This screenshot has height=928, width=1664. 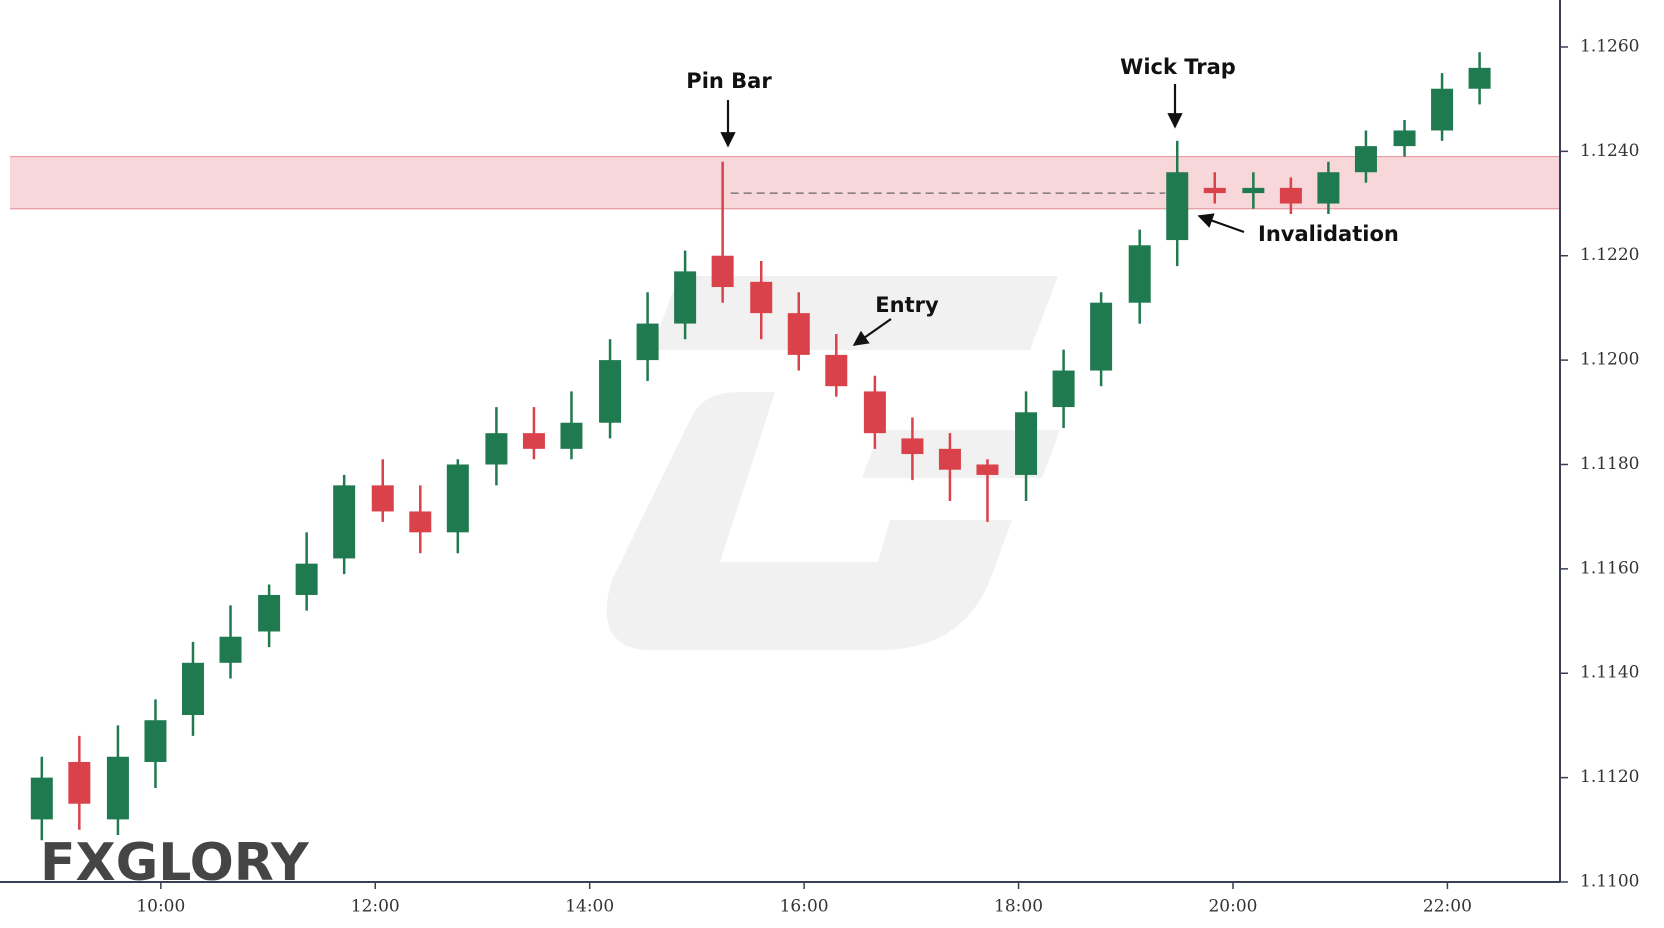 What do you see at coordinates (589, 907) in the screenshot?
I see `x-tick-label: 14:00` at bounding box center [589, 907].